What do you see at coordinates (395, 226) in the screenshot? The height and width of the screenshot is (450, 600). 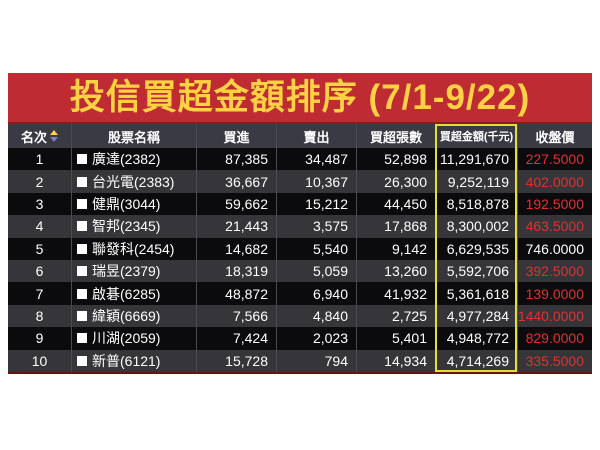 I see `cell-net-volume: 17,868` at bounding box center [395, 226].